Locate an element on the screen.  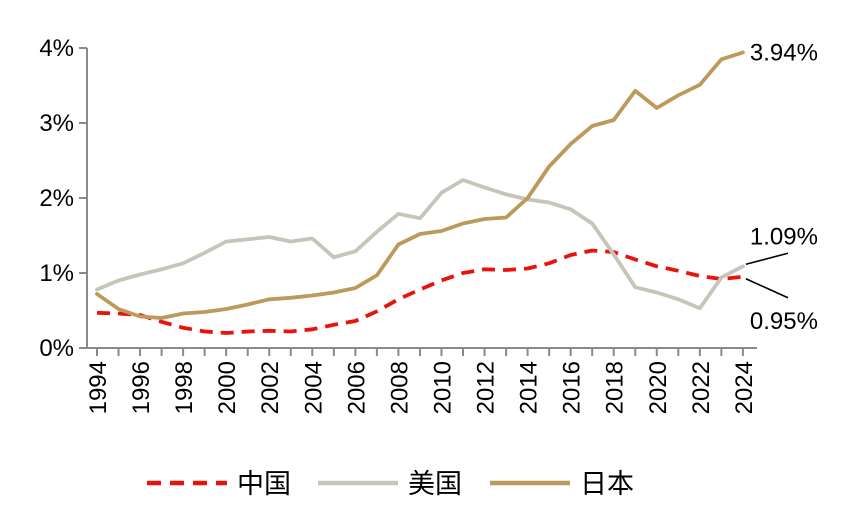
annotation-usa-end: 1.09% is located at coordinates (784, 236).